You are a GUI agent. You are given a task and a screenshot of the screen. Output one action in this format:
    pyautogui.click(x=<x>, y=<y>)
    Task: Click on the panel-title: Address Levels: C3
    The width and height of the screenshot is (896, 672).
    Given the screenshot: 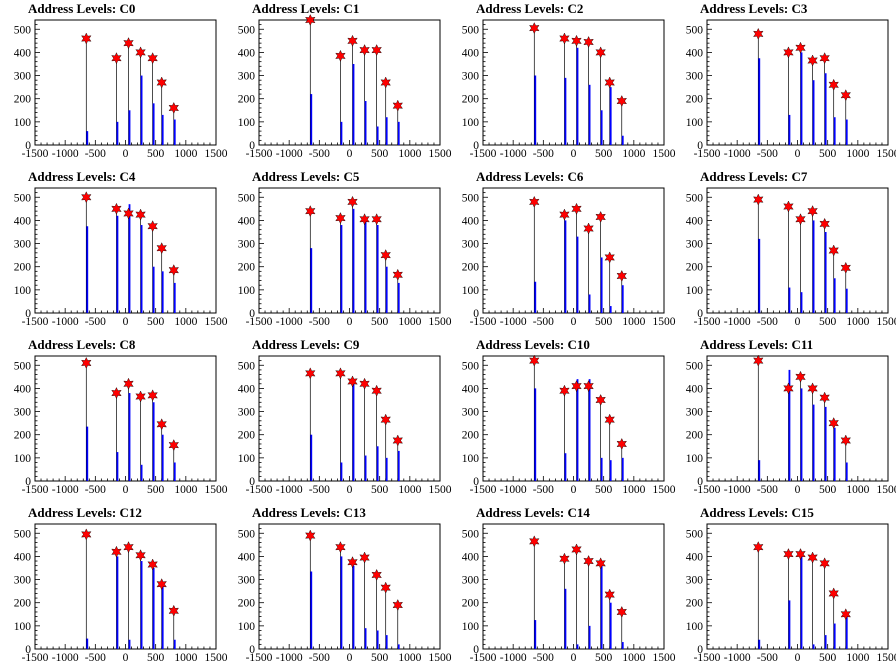 What is the action you would take?
    pyautogui.click(x=754, y=8)
    